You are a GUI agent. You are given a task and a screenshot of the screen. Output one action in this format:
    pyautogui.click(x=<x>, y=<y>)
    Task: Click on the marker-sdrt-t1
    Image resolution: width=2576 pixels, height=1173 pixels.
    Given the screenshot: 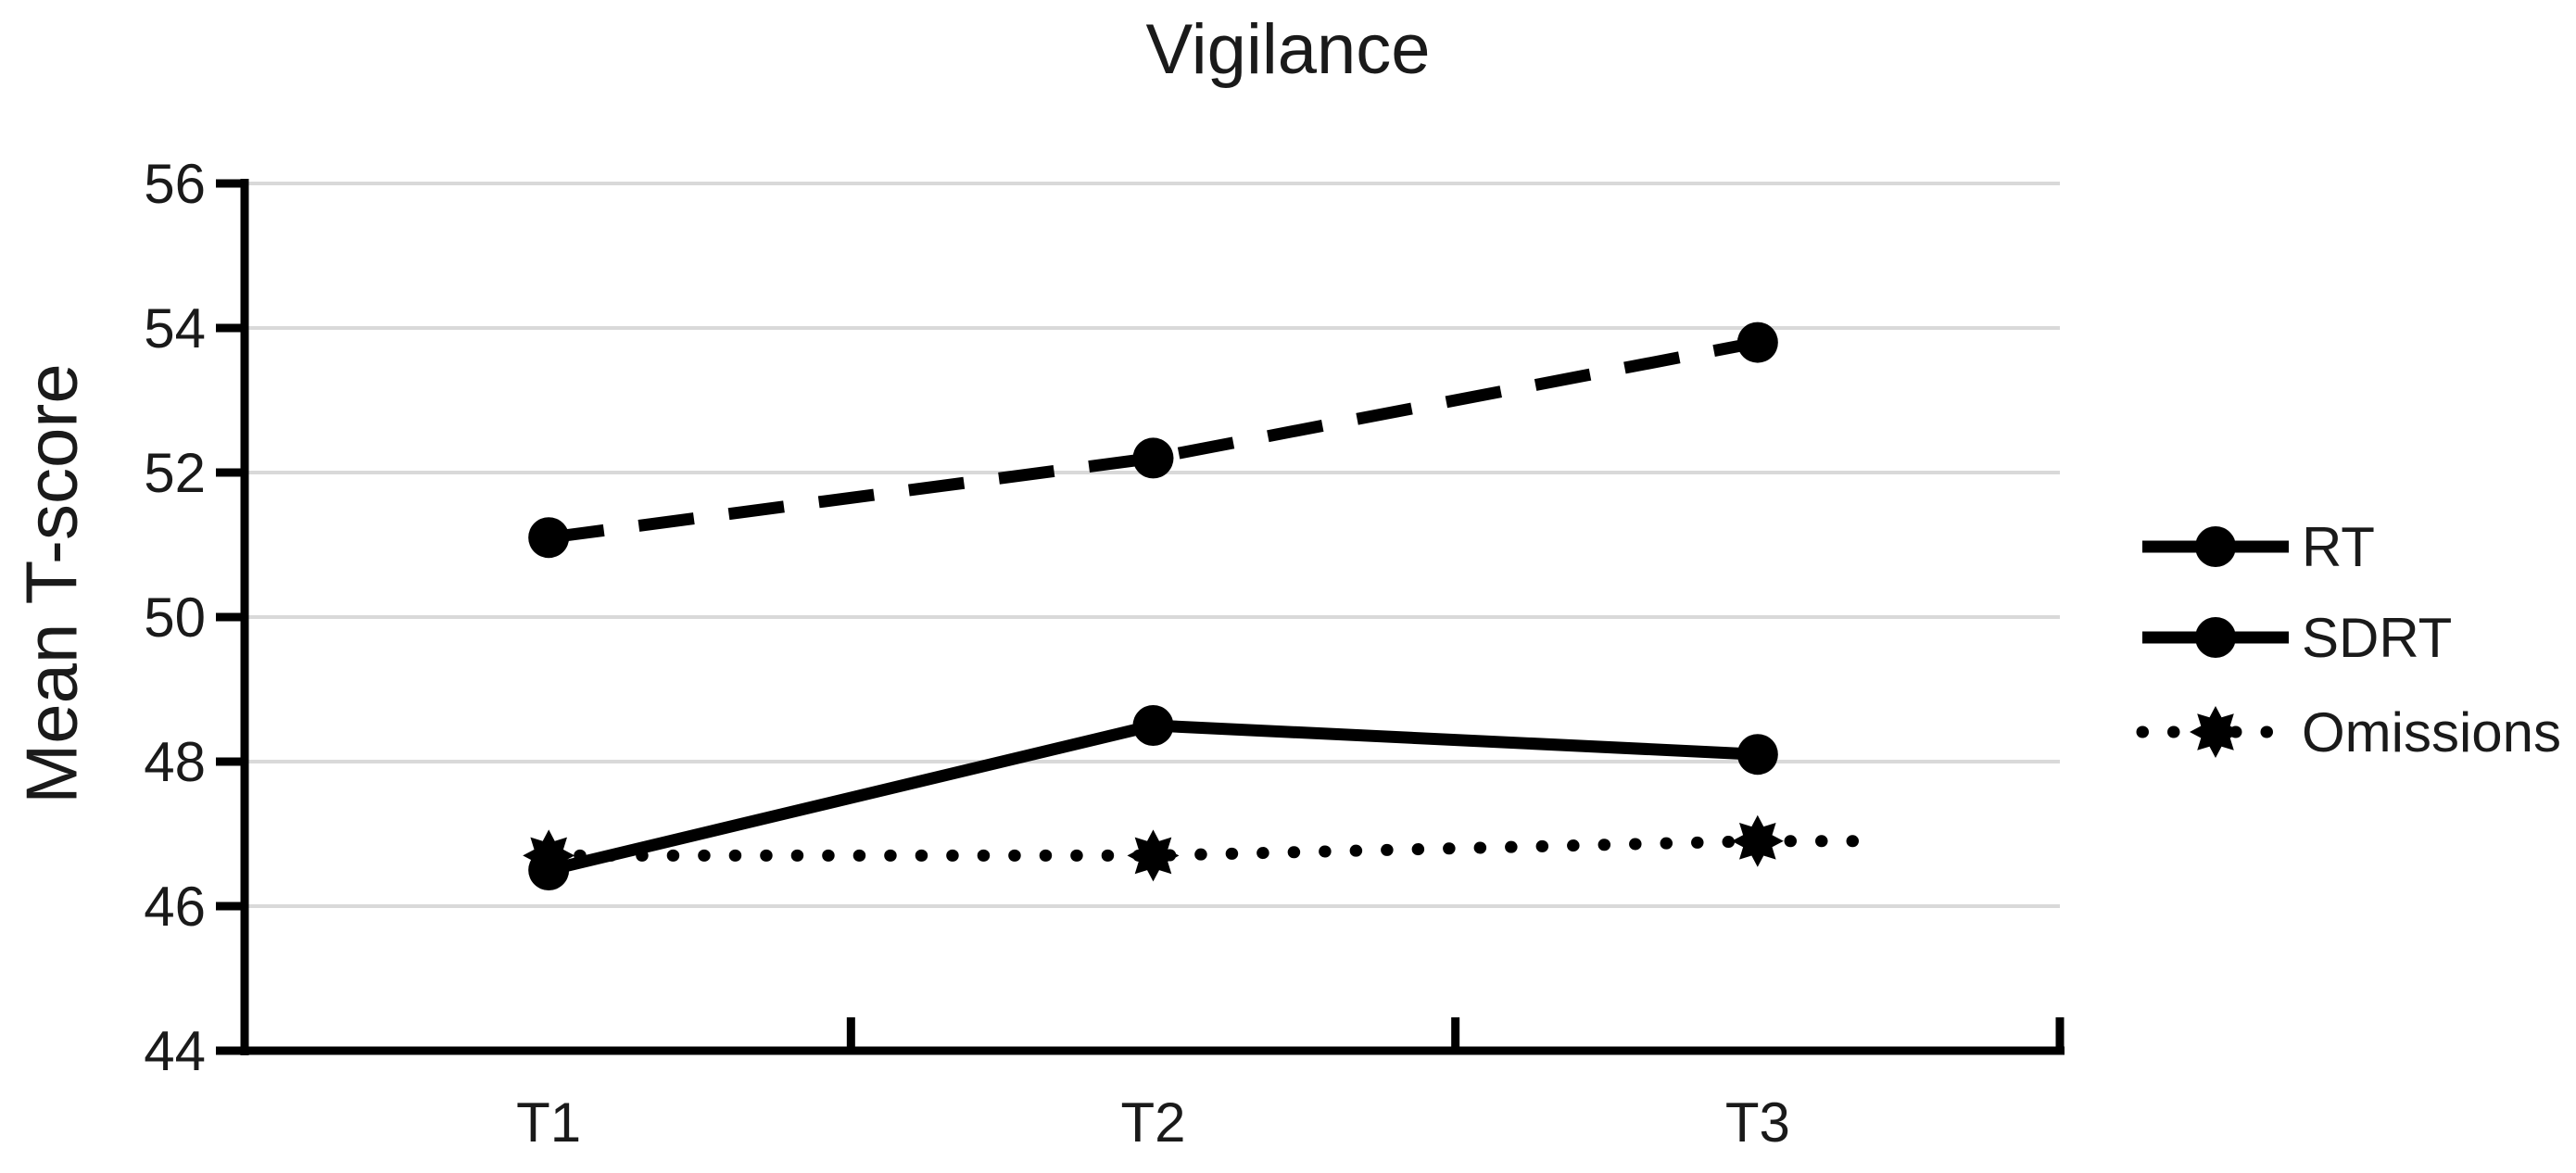 What is the action you would take?
    pyautogui.click(x=549, y=538)
    